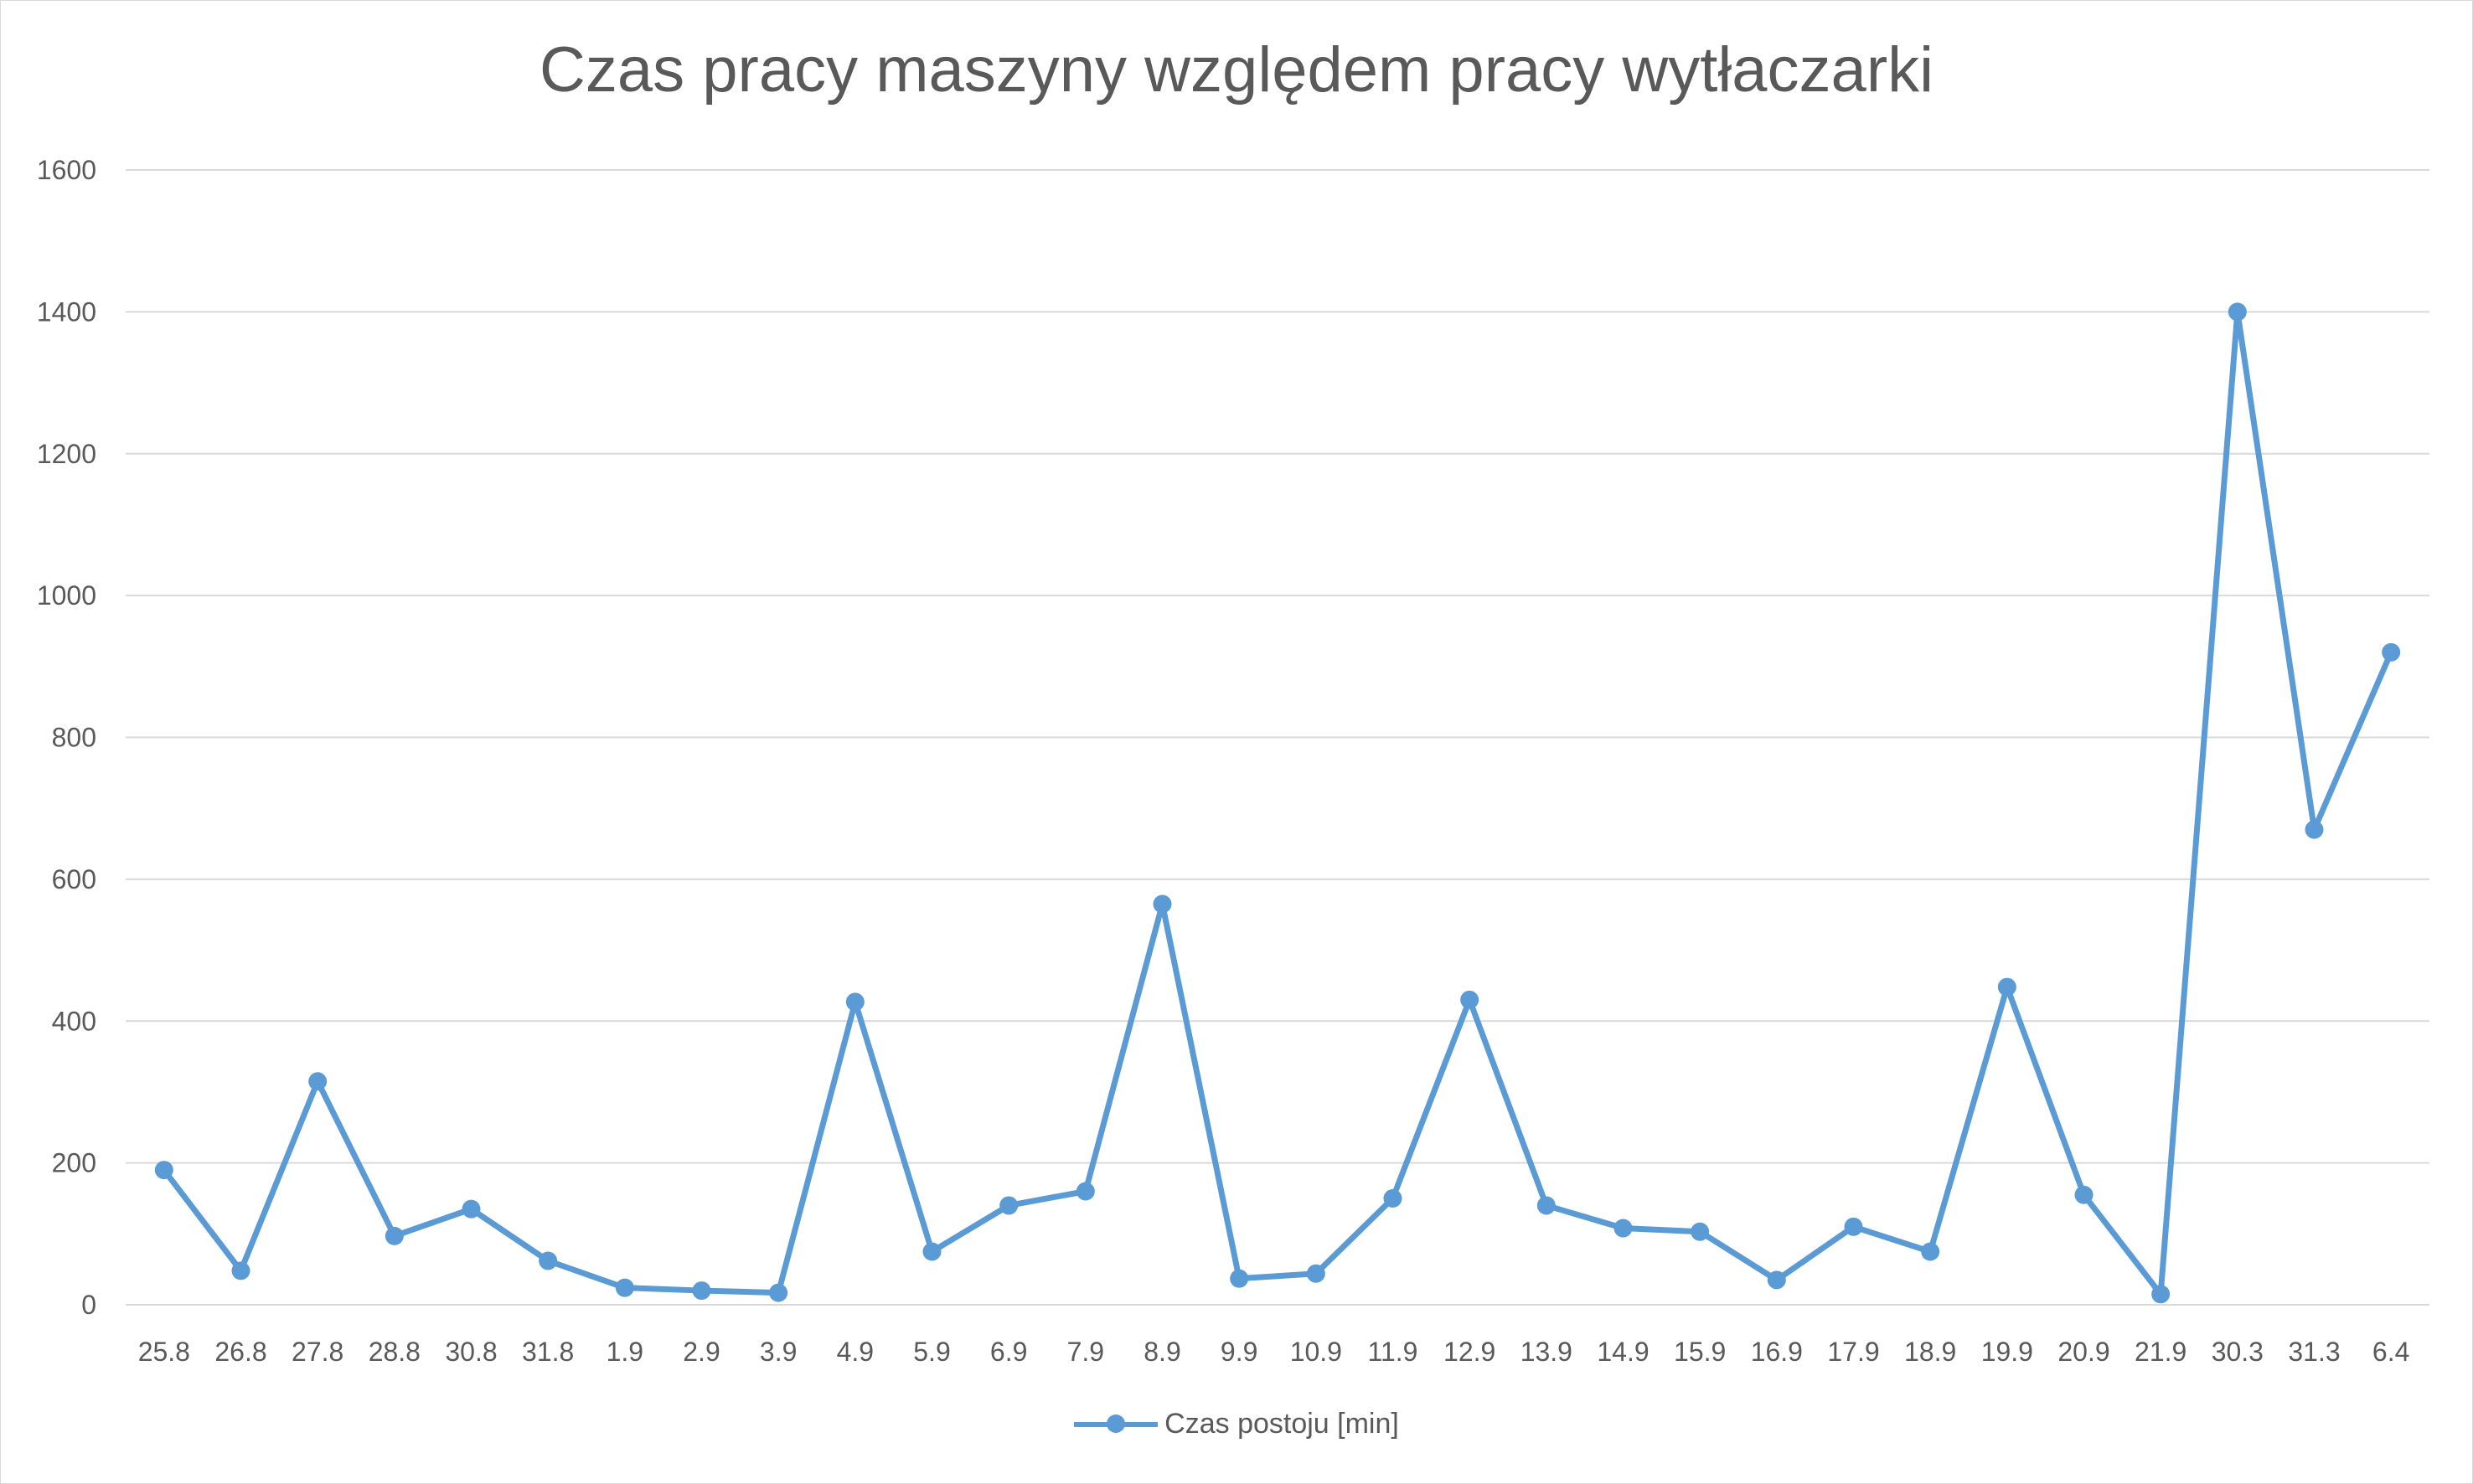  Describe the element at coordinates (74, 738) in the screenshot. I see `y-tick-label: 800` at that location.